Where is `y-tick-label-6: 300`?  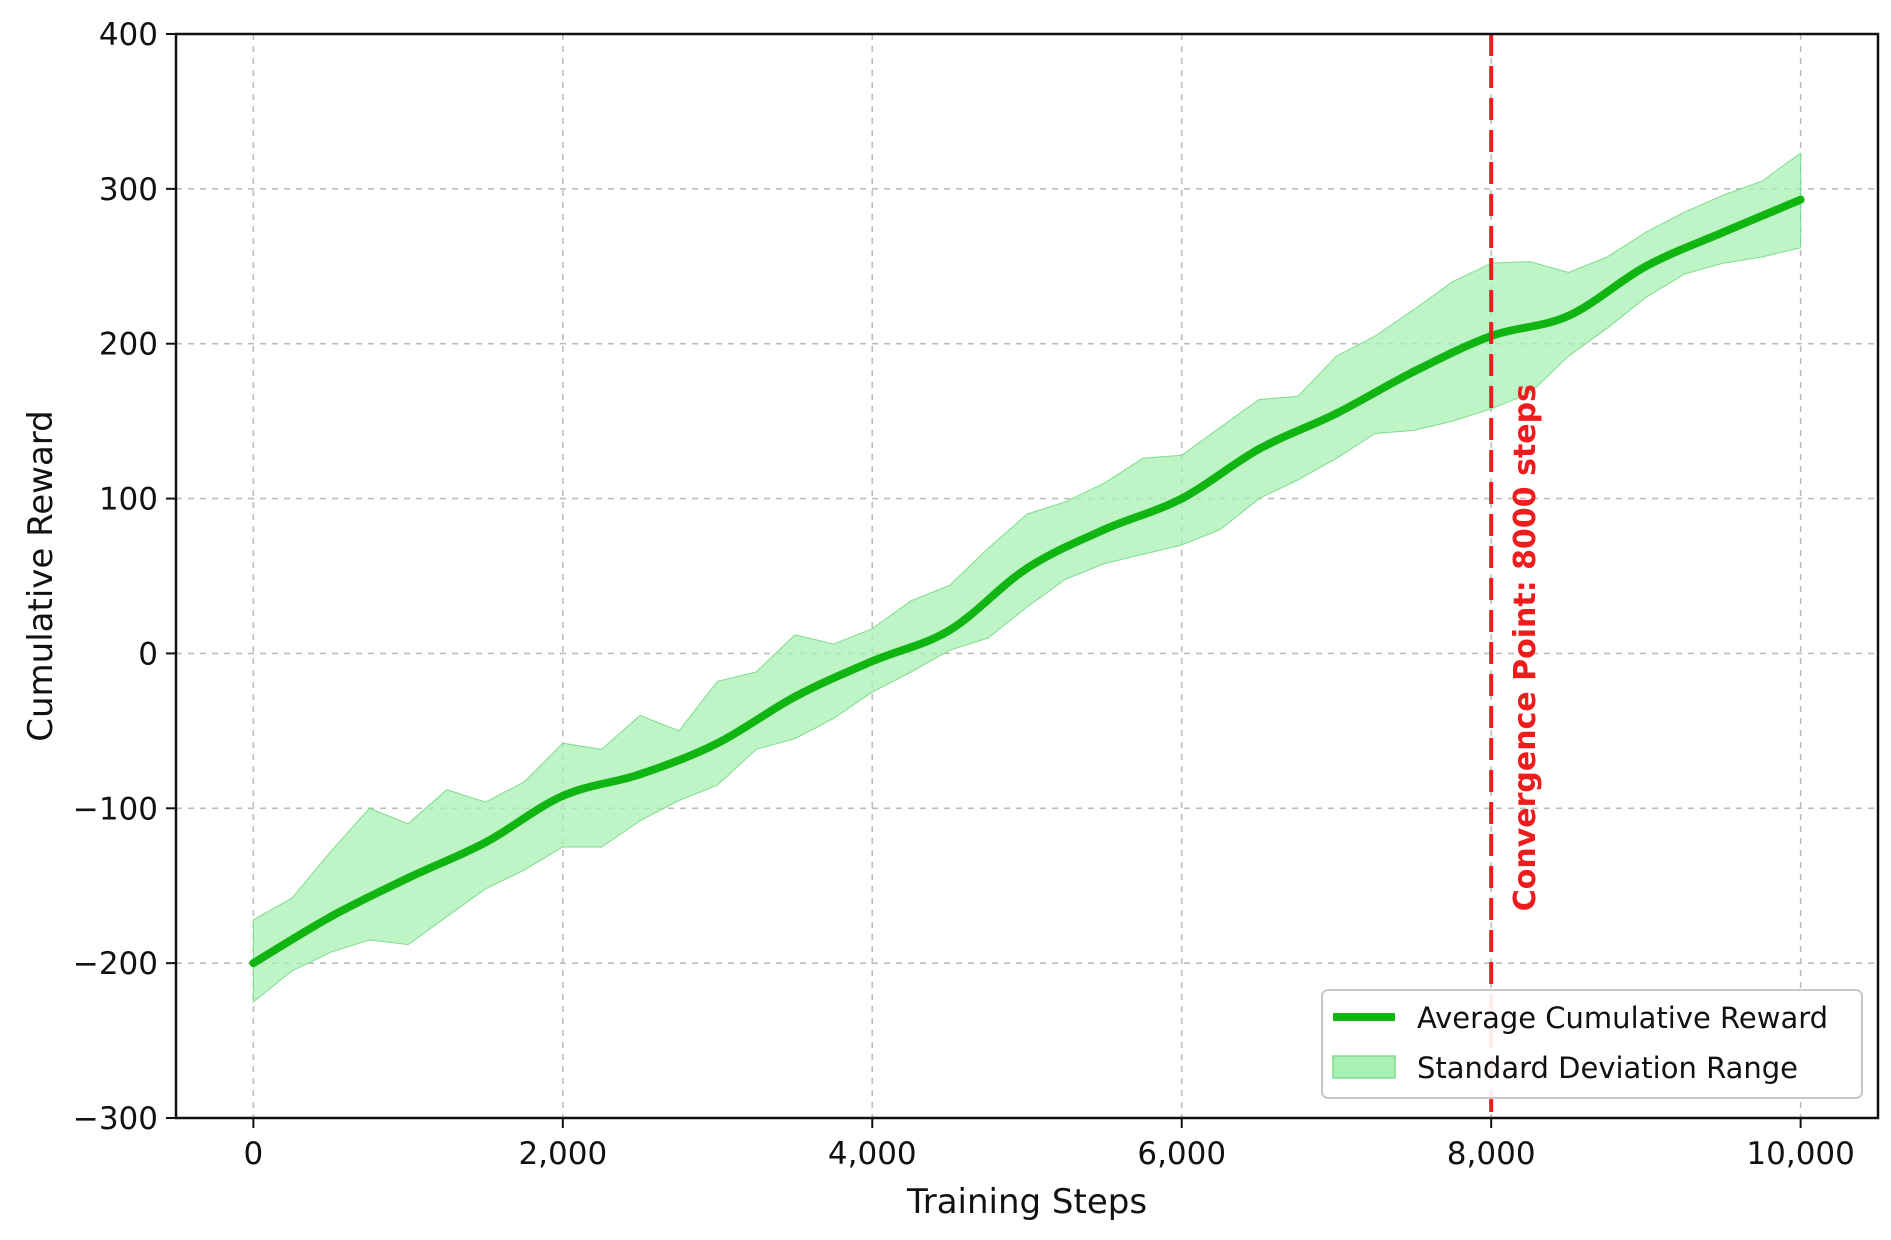 y-tick-label-6: 300 is located at coordinates (128, 190).